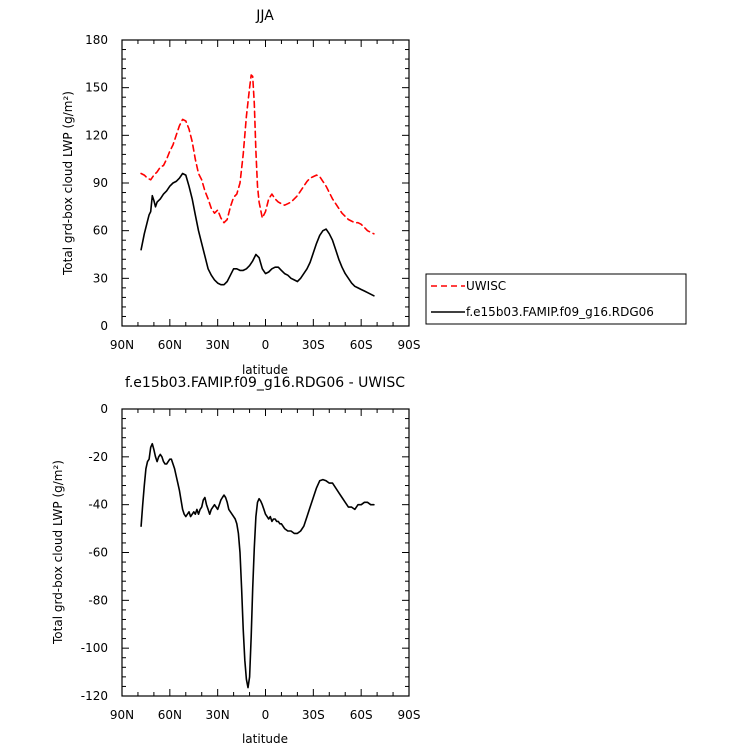 This screenshot has width=733, height=752. I want to click on top-x-tick-label: 90S, so click(409, 345).